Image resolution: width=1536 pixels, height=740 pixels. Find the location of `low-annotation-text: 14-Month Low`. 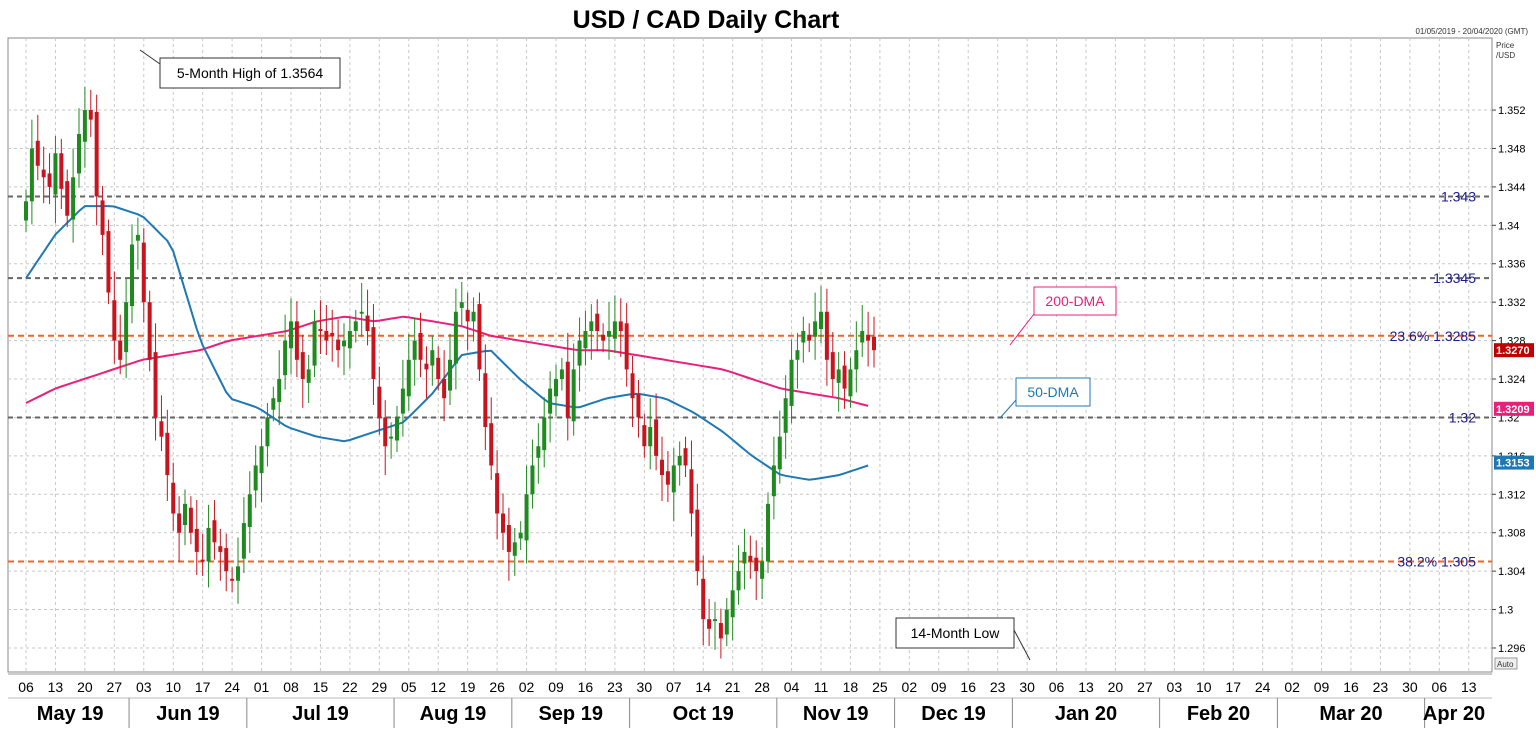

low-annotation-text: 14-Month Low is located at coordinates (956, 633).